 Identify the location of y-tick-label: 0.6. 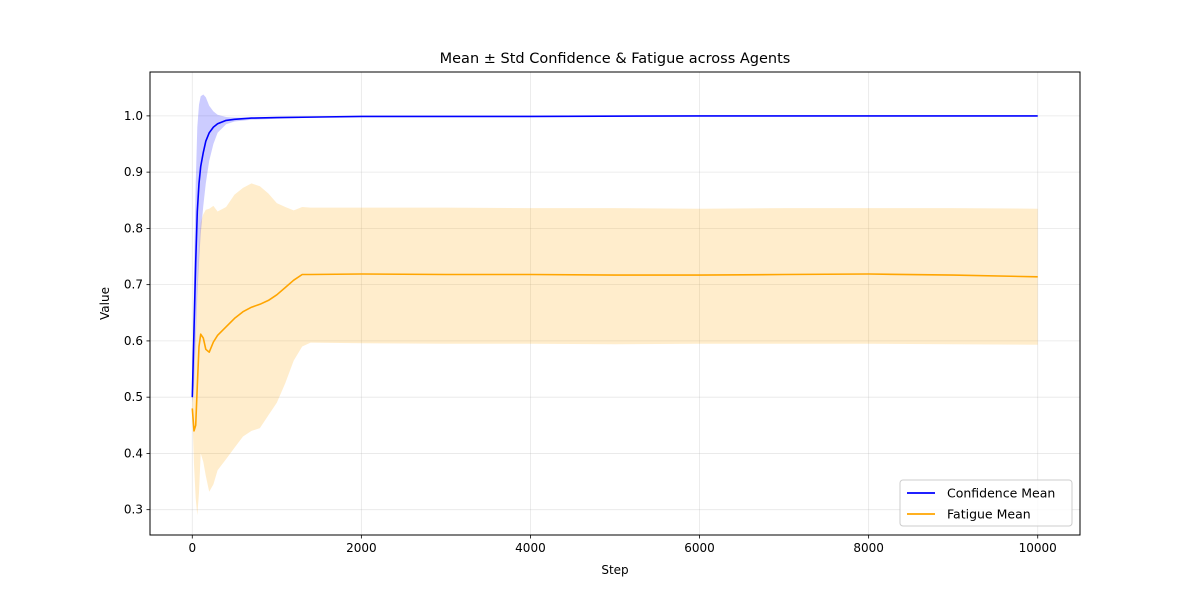
(133, 341).